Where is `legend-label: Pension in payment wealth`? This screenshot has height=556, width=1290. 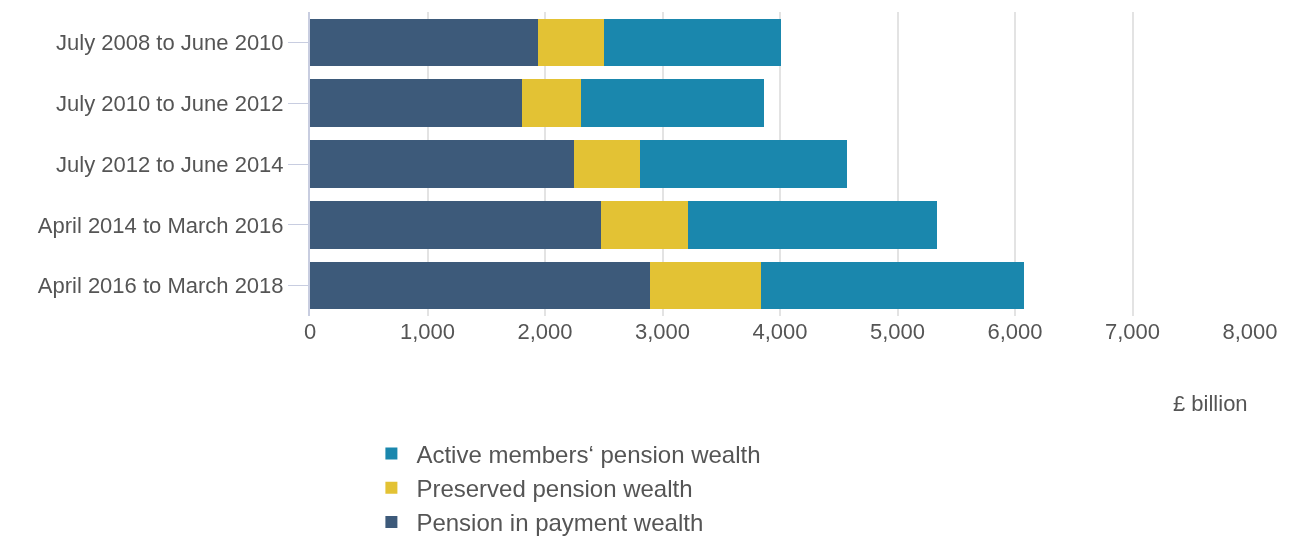 legend-label: Pension in payment wealth is located at coordinates (560, 523).